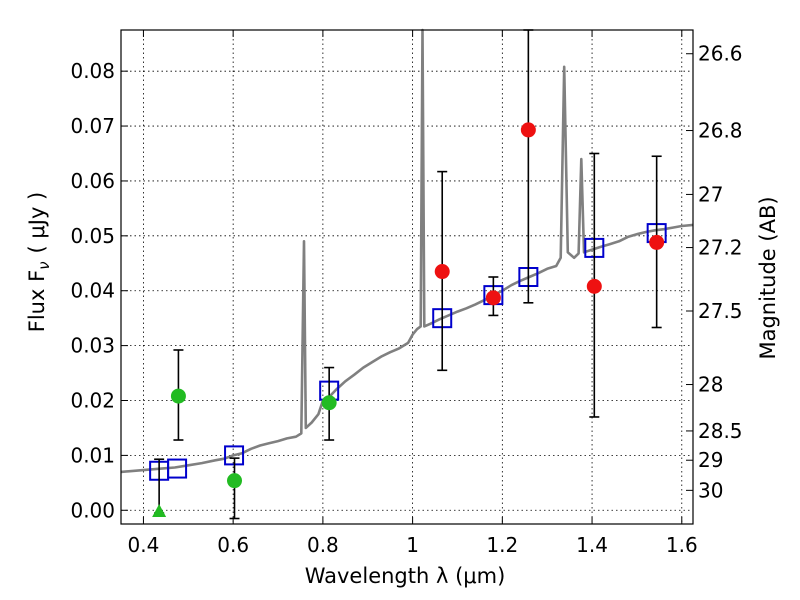 Image resolution: width=800 pixels, height=600 pixels. I want to click on y2-axis-label: Magnitude (AB), so click(768, 277).